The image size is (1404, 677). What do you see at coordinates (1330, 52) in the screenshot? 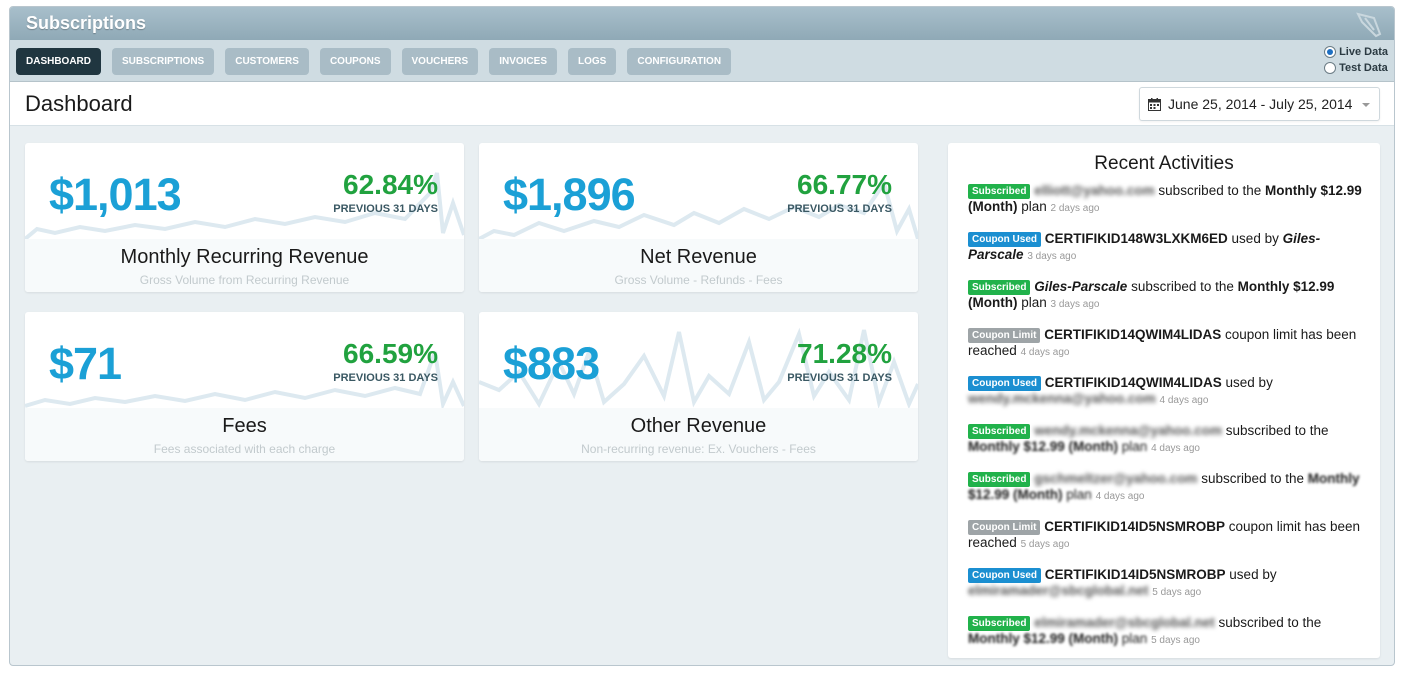
I see `live-data-radio` at bounding box center [1330, 52].